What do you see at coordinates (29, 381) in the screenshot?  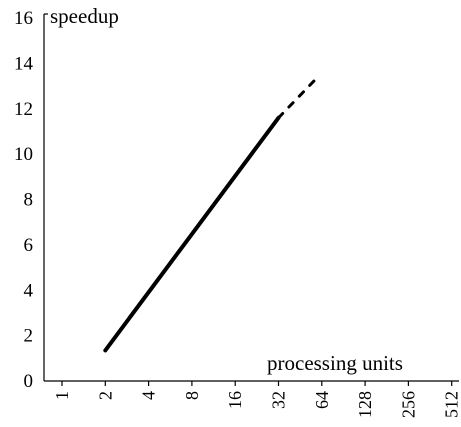 I see `y-tick-label: 0` at bounding box center [29, 381].